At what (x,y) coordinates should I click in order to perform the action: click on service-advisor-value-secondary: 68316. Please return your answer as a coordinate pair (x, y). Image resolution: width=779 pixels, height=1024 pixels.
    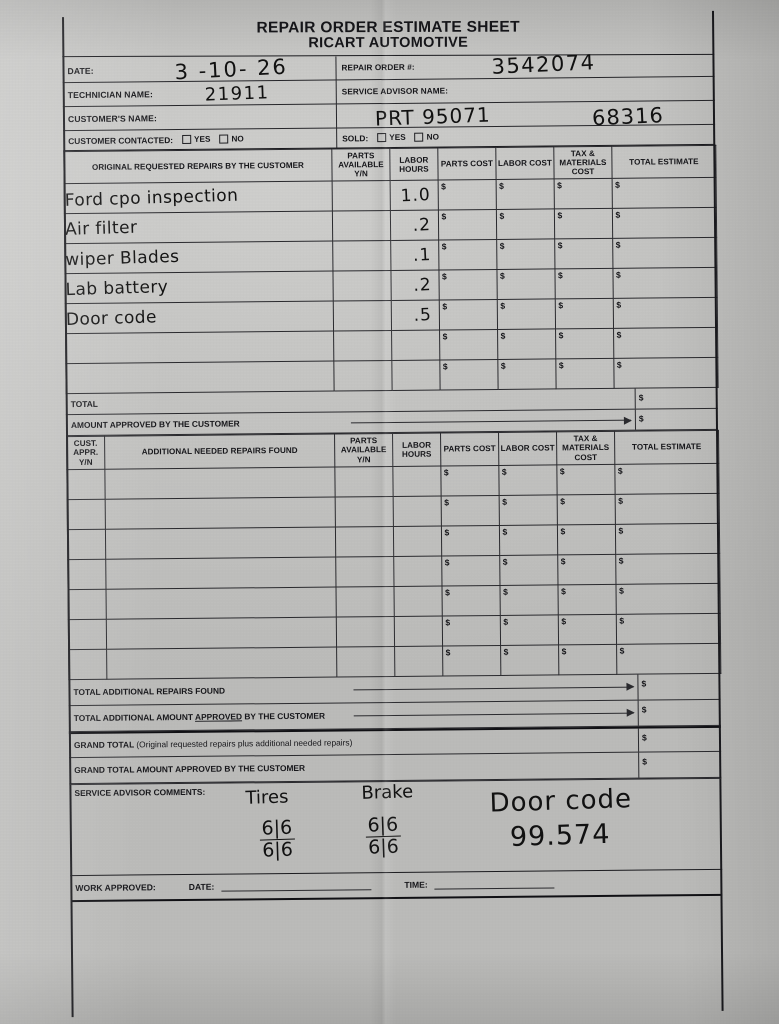
    Looking at the image, I should click on (628, 117).